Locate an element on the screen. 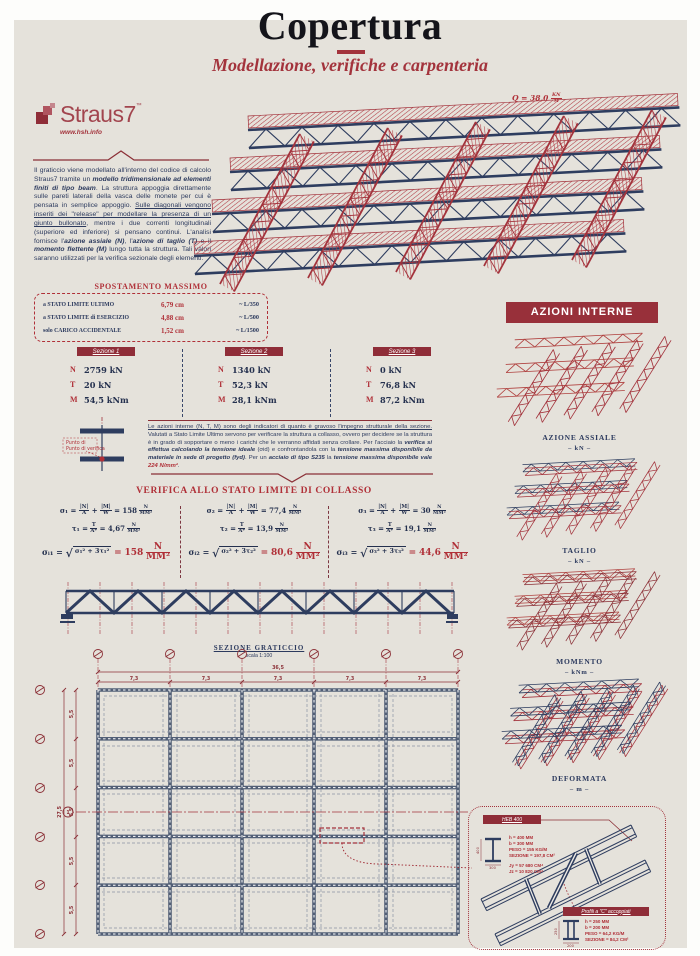 This screenshot has height=956, width=700. left-dimension-lines: 5,5 5,5 5,5 5,5 5,5 27,5 is located at coordinates (57, 812).